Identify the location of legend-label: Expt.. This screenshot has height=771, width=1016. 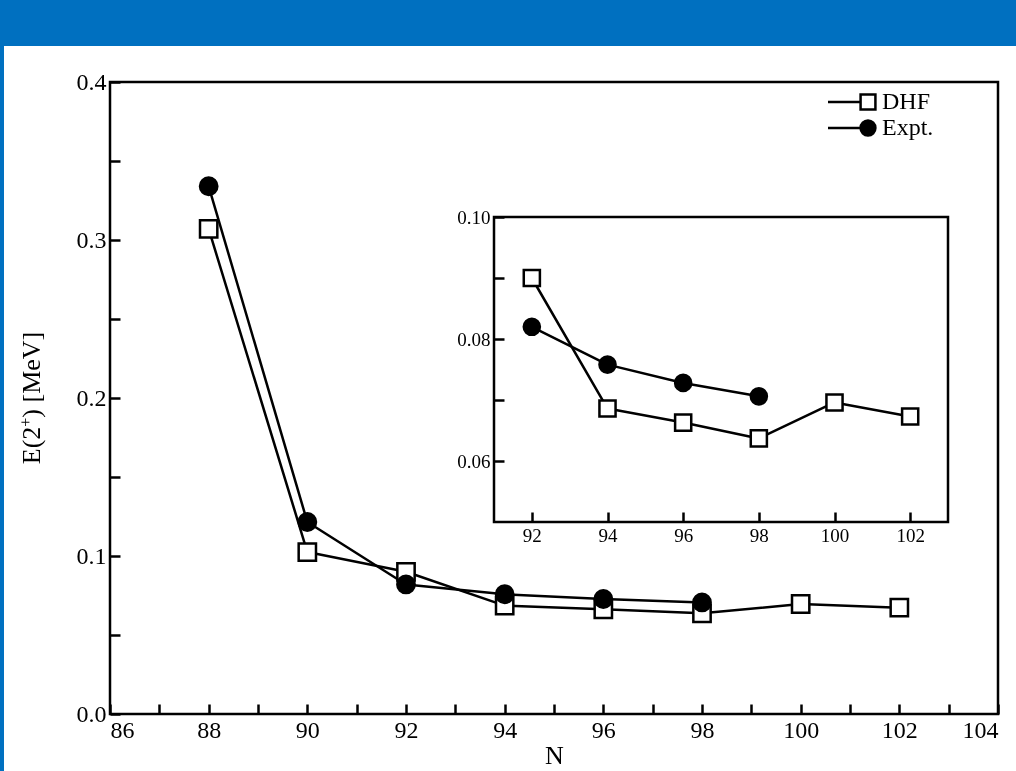
(908, 127).